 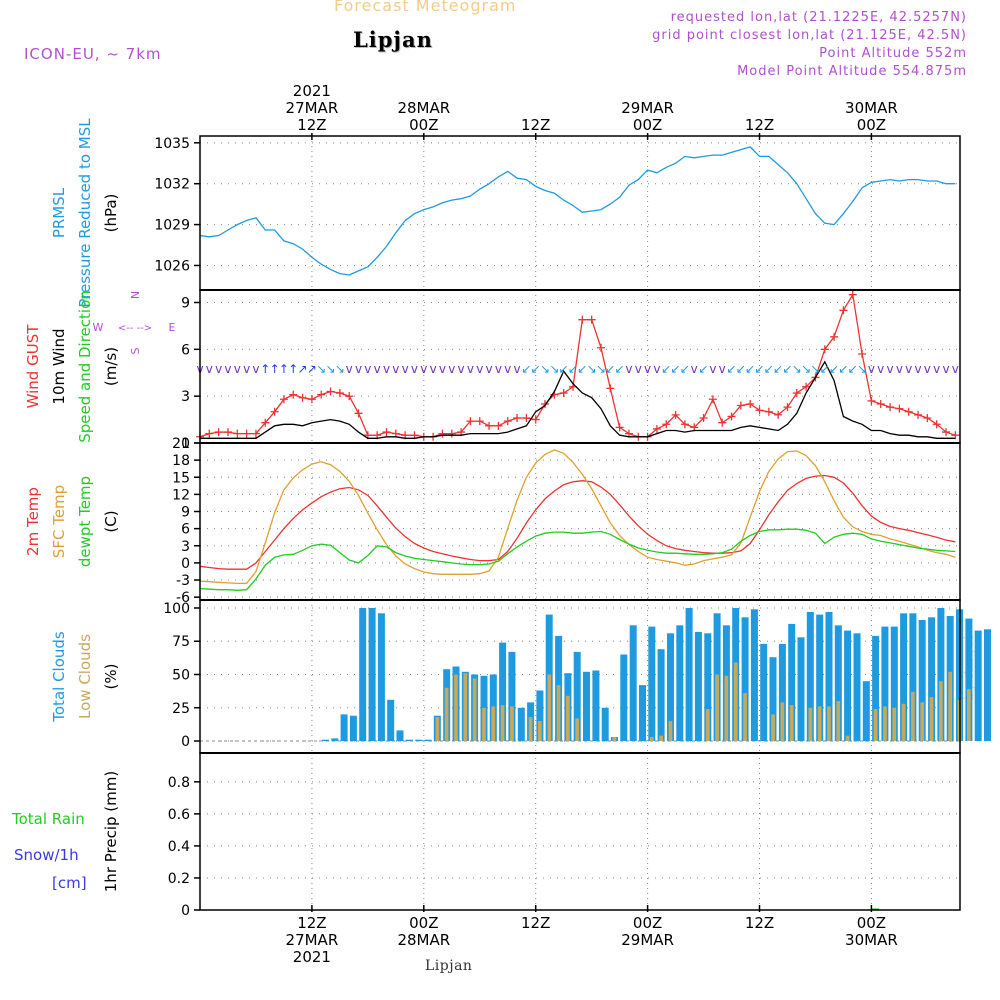 I want to click on top-time-label: 29MAR, so click(x=647, y=108).